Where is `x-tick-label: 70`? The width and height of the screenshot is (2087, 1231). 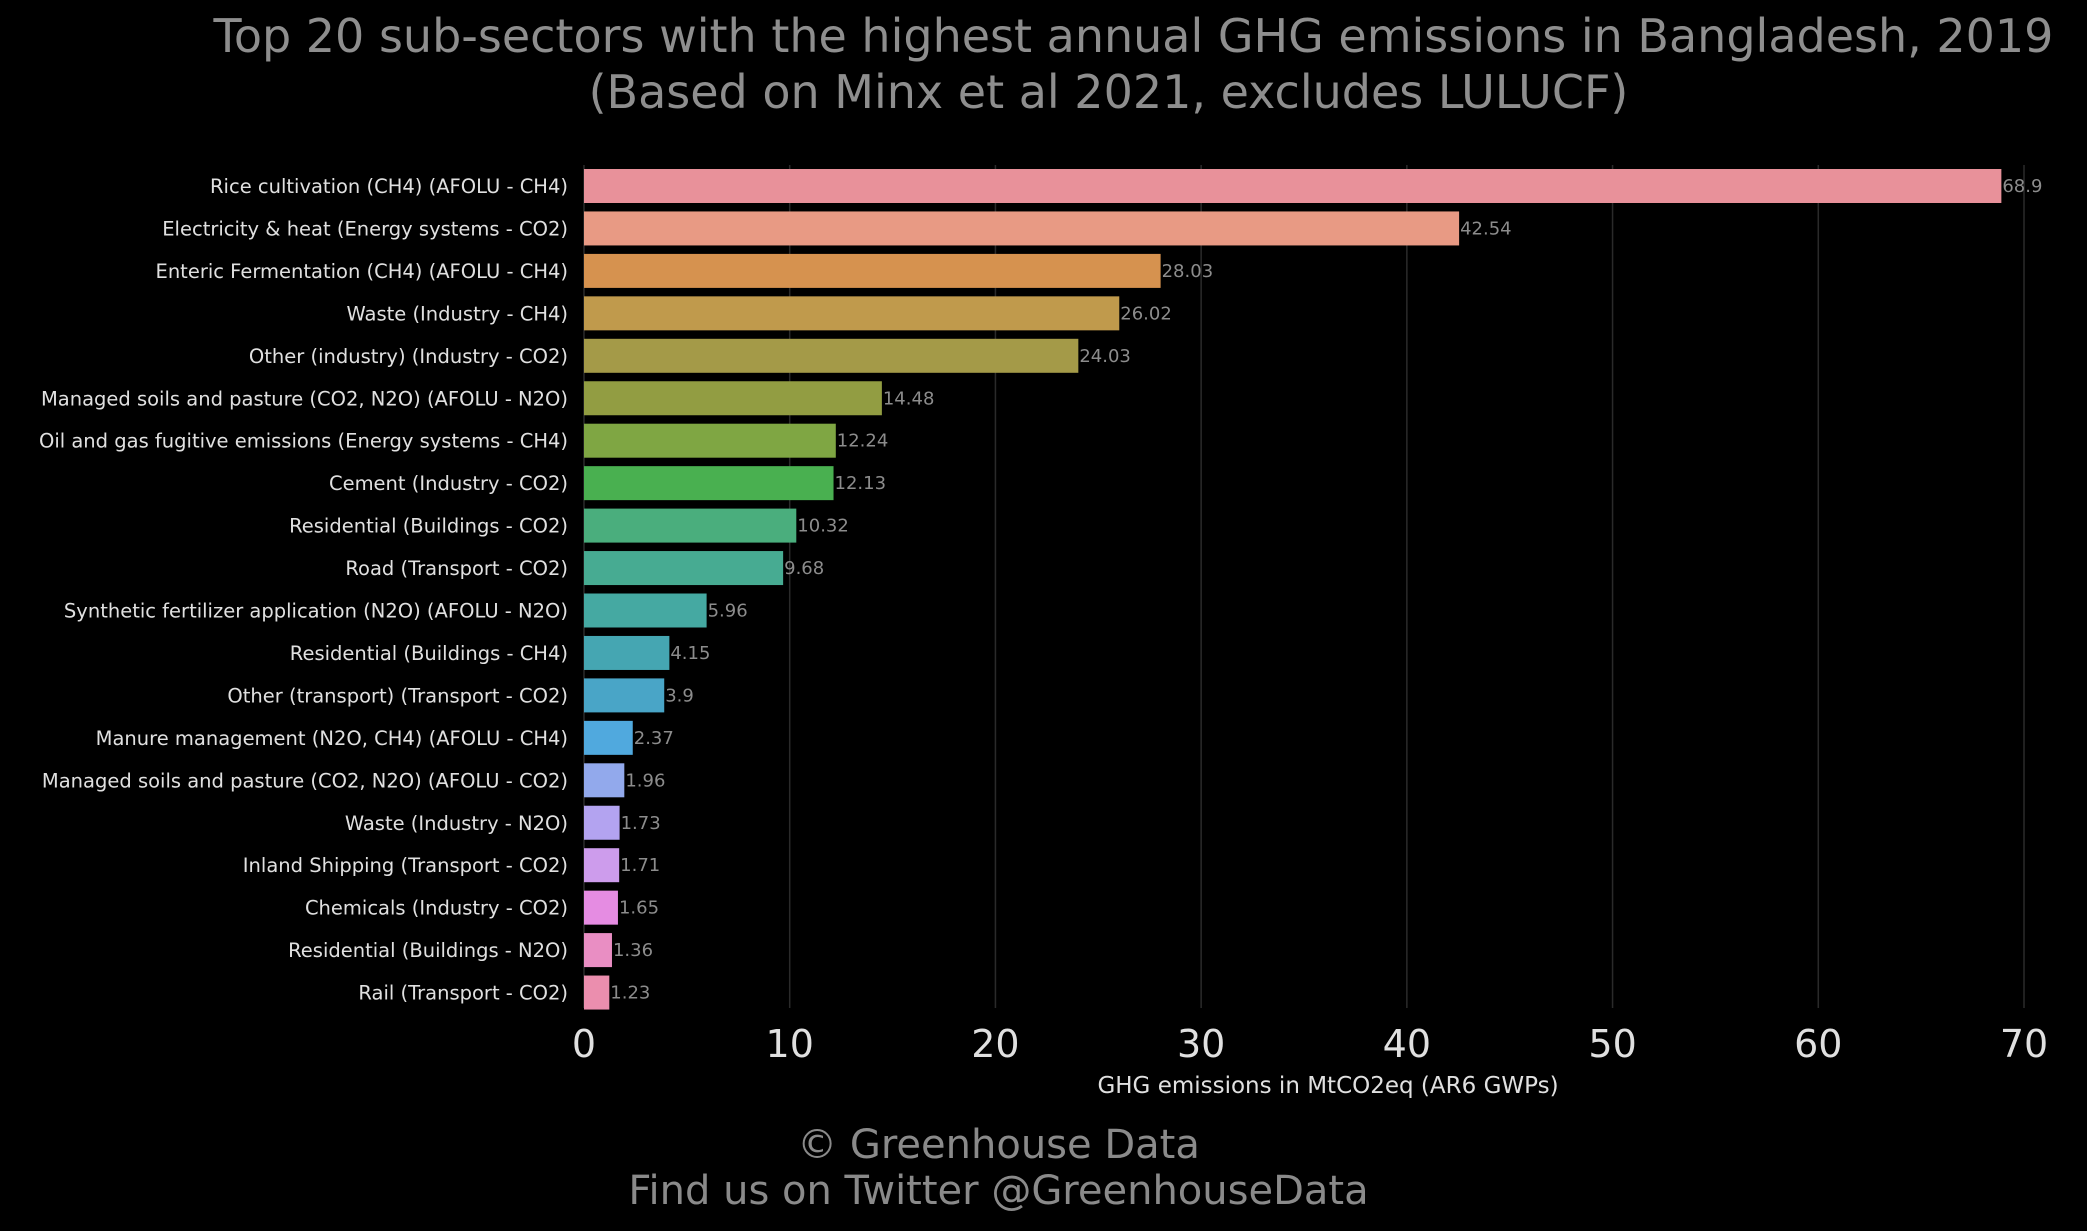
x-tick-label: 70 is located at coordinates (2024, 1044).